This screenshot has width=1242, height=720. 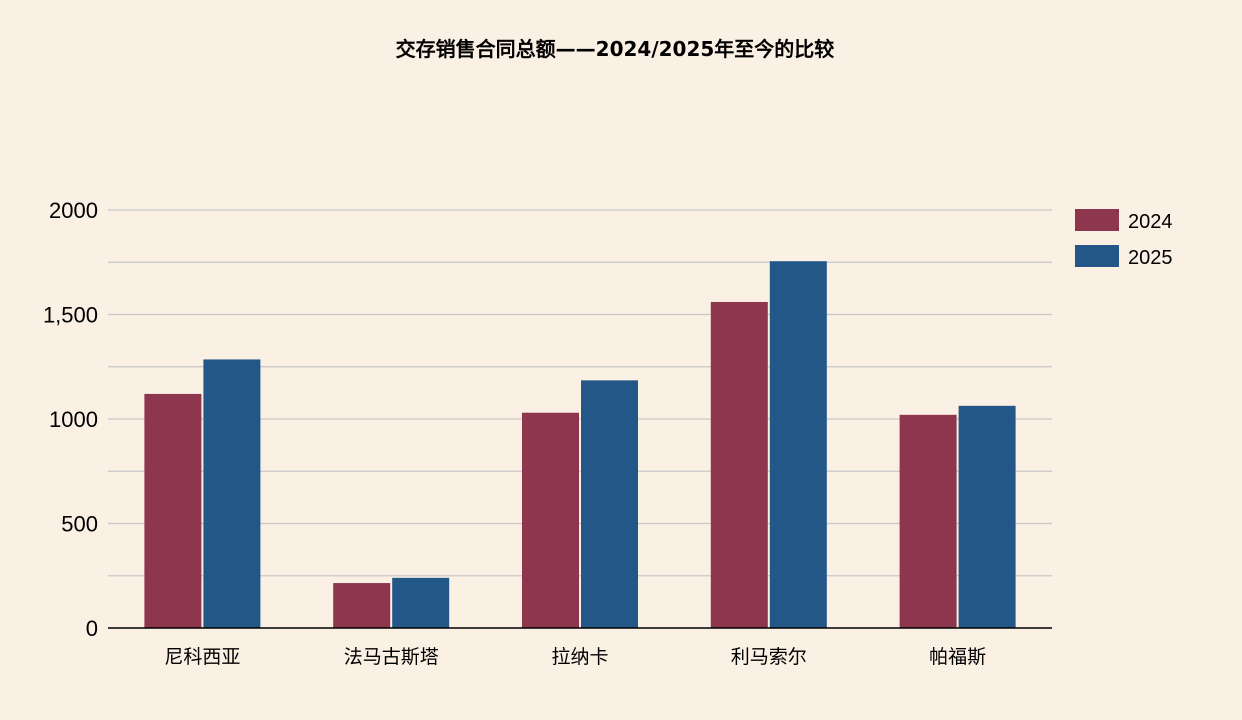 What do you see at coordinates (1124, 239) in the screenshot?
I see `legend: 2024 2025` at bounding box center [1124, 239].